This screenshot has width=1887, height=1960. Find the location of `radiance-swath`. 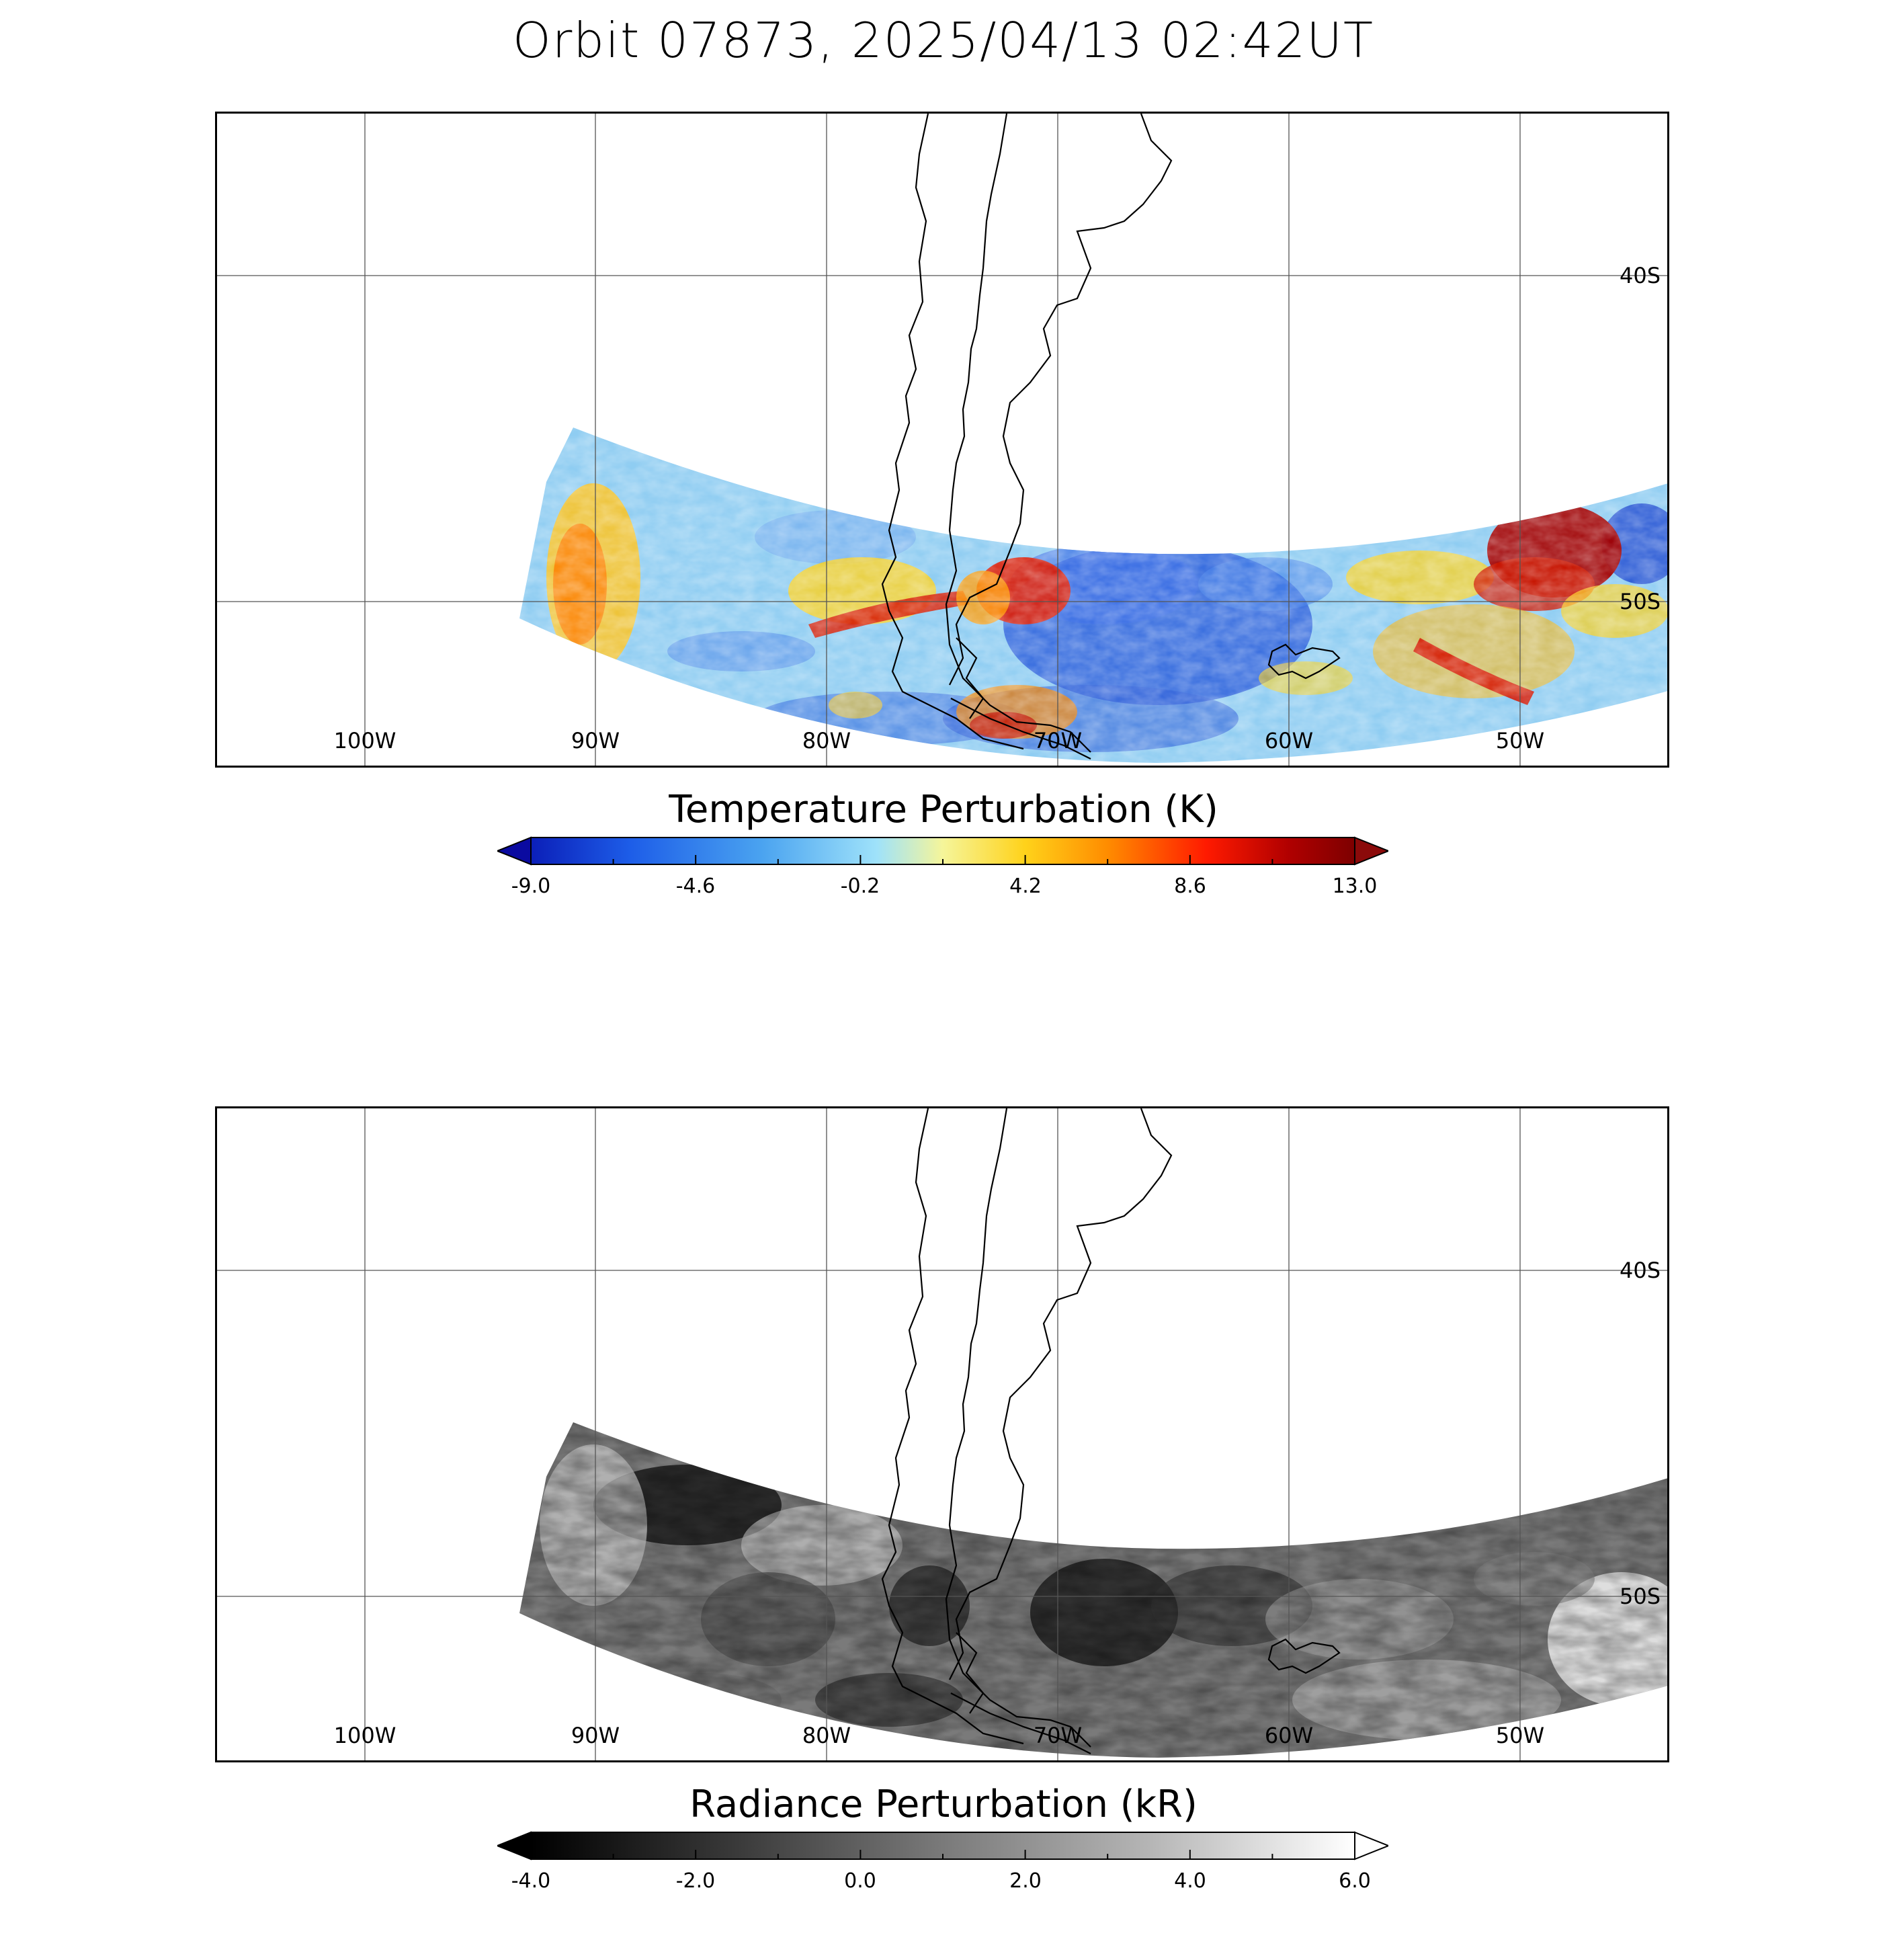

radiance-swath is located at coordinates (1093, 1590).